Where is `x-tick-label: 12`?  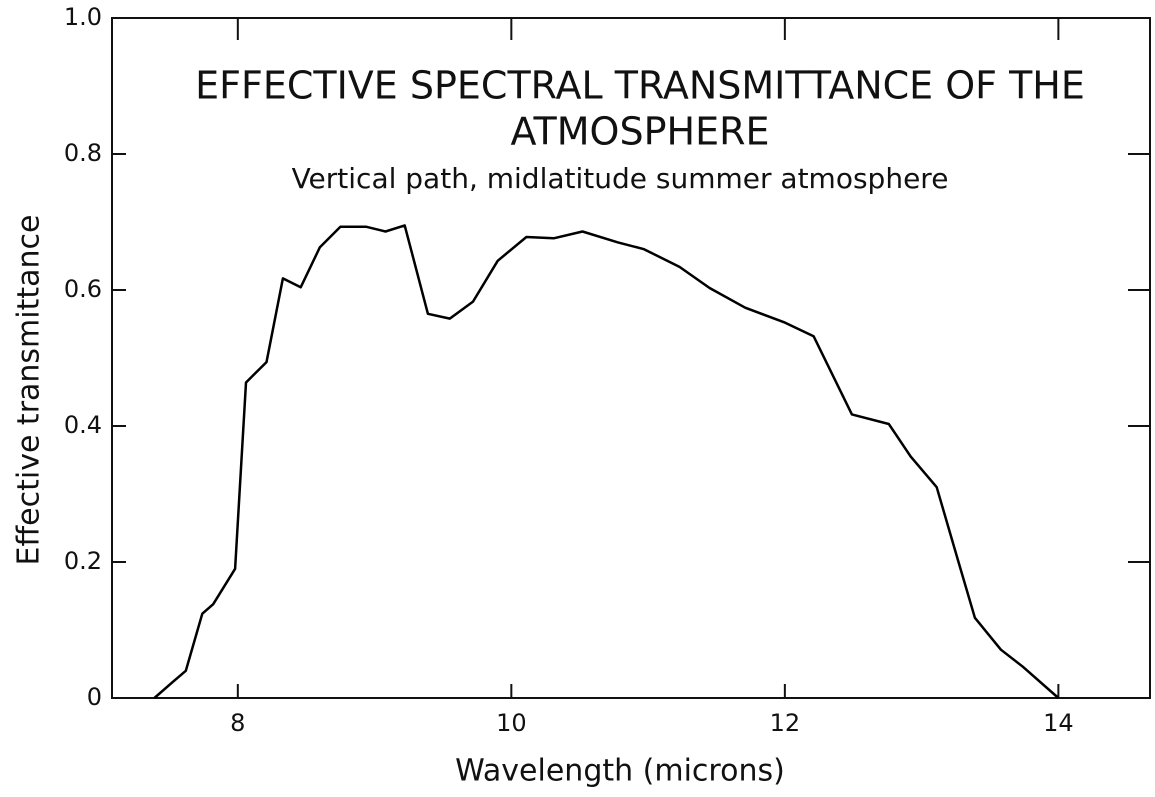
x-tick-label: 12 is located at coordinates (785, 723).